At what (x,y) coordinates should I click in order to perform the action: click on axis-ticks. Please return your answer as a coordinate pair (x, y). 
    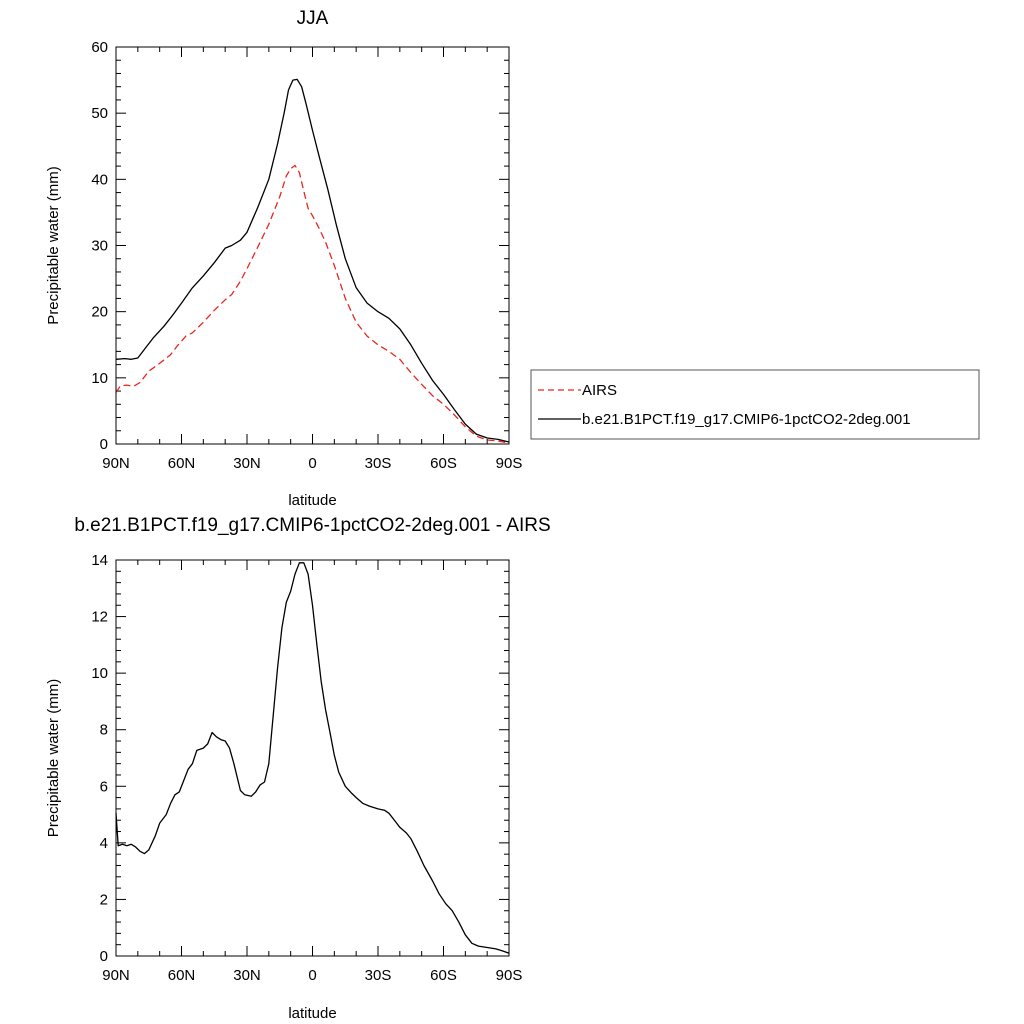
    Looking at the image, I should click on (312, 758).